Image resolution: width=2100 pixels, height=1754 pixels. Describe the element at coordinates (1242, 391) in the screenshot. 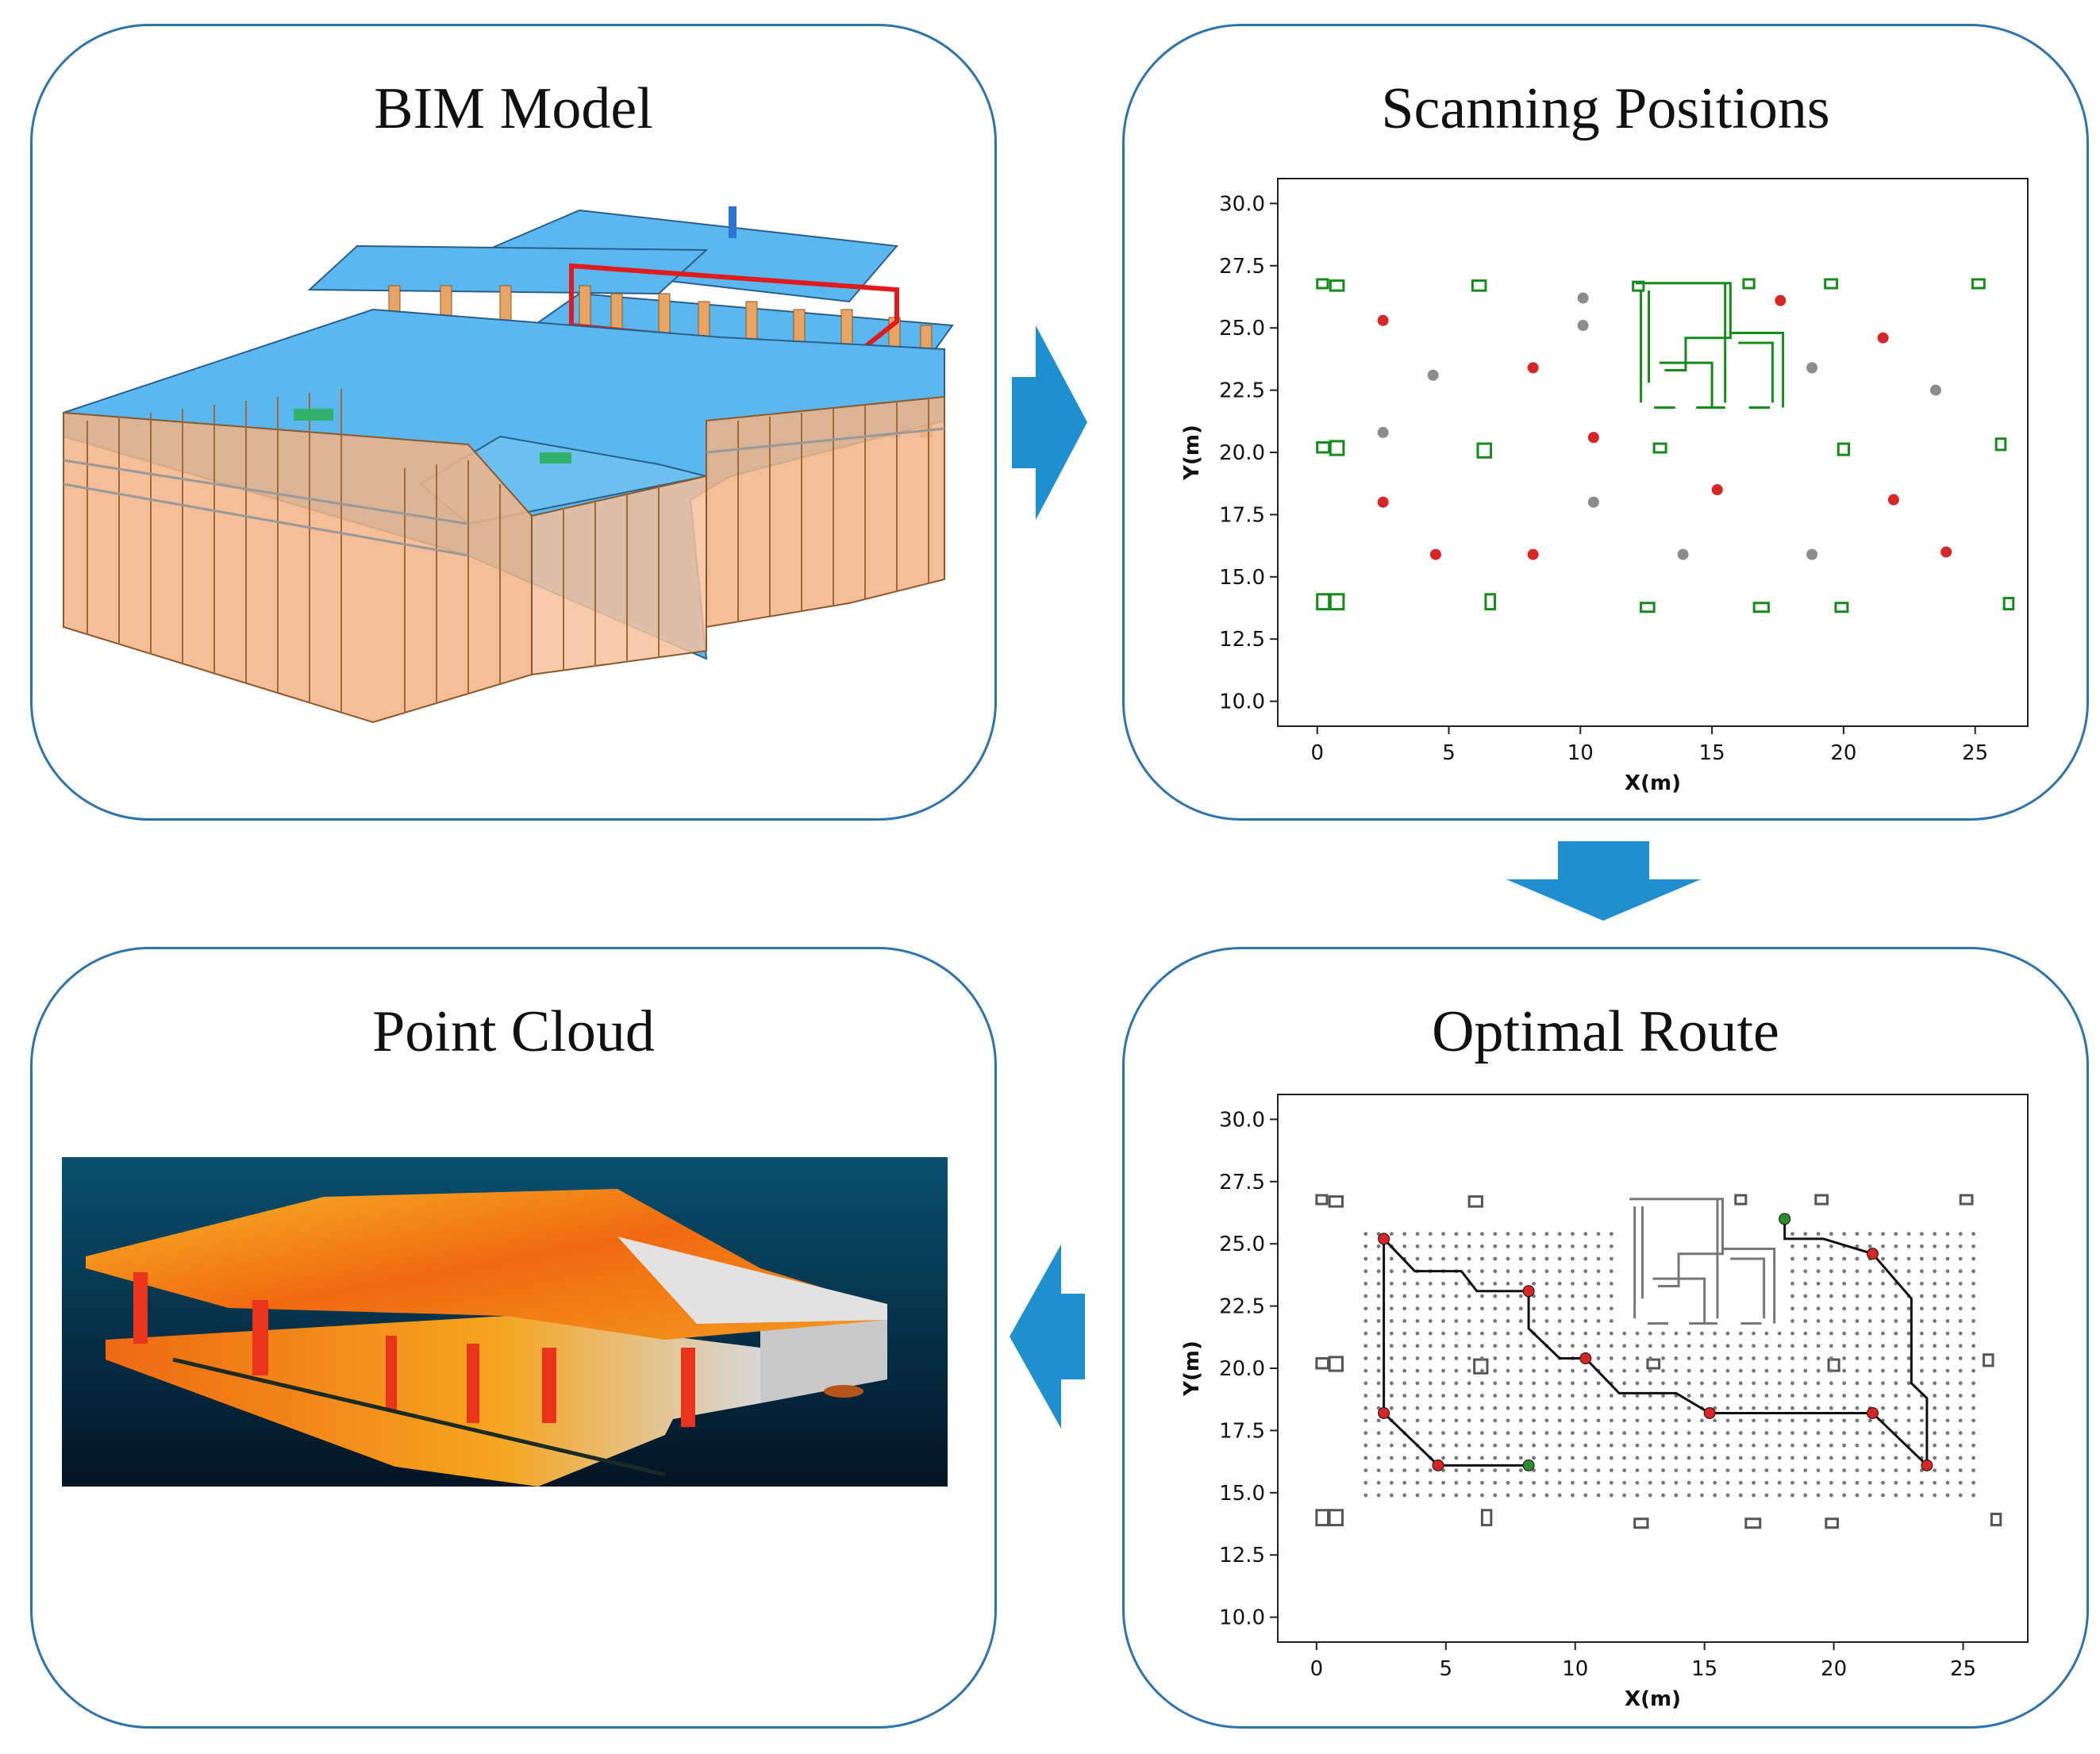

I see `y-tick-label: 22.5` at that location.